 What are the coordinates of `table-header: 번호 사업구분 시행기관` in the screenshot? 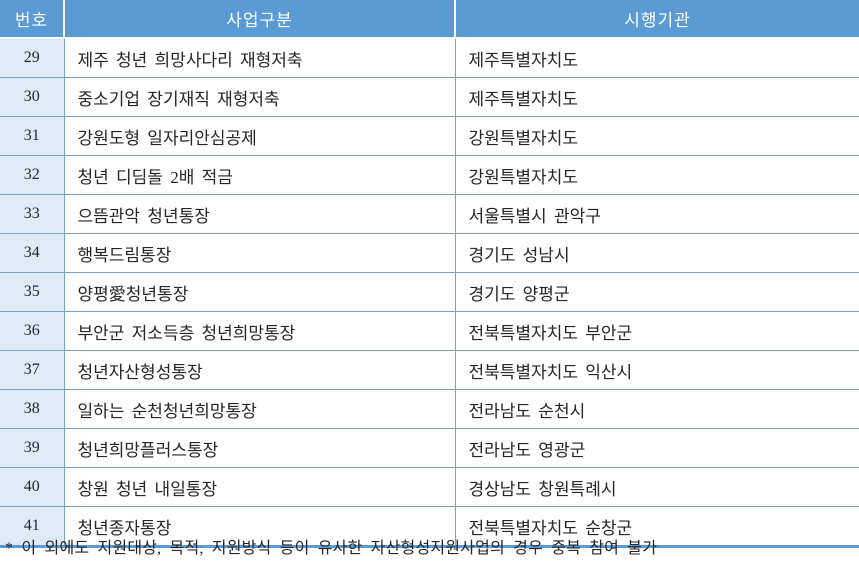 It's located at (429, 19).